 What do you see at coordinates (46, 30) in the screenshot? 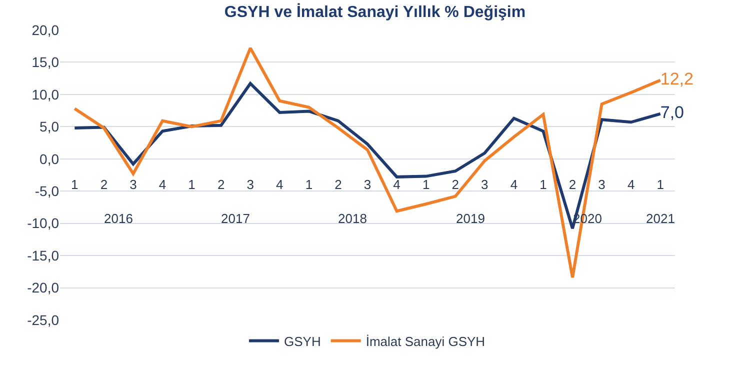
I see `y-tick-label: 20,0` at bounding box center [46, 30].